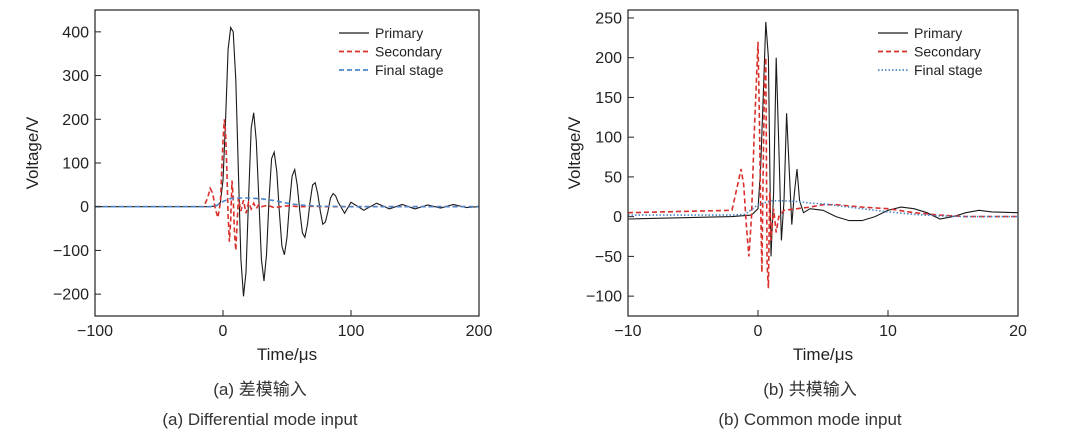  What do you see at coordinates (608, 18) in the screenshot?
I see `y-tick-label: 250` at bounding box center [608, 18].